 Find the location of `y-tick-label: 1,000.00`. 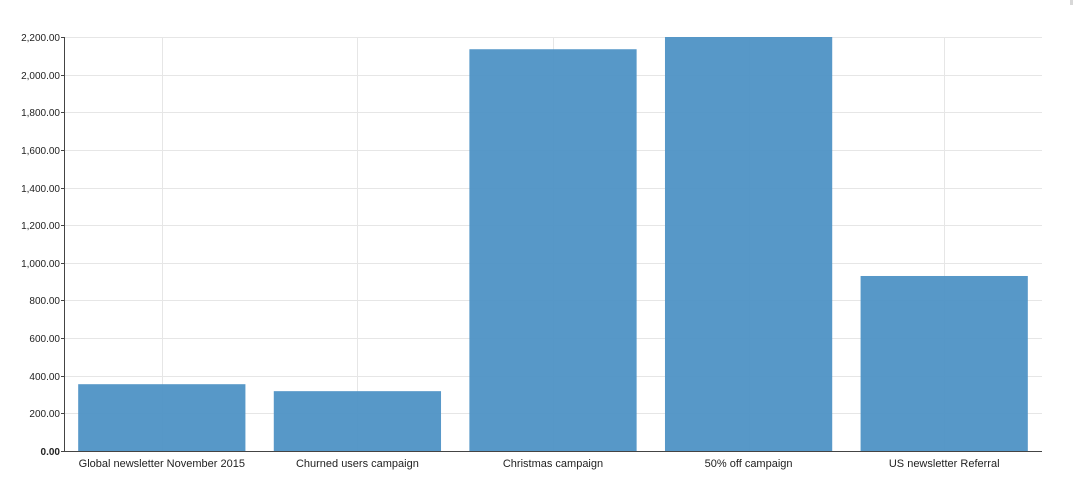

y-tick-label: 1,000.00 is located at coordinates (40, 264).